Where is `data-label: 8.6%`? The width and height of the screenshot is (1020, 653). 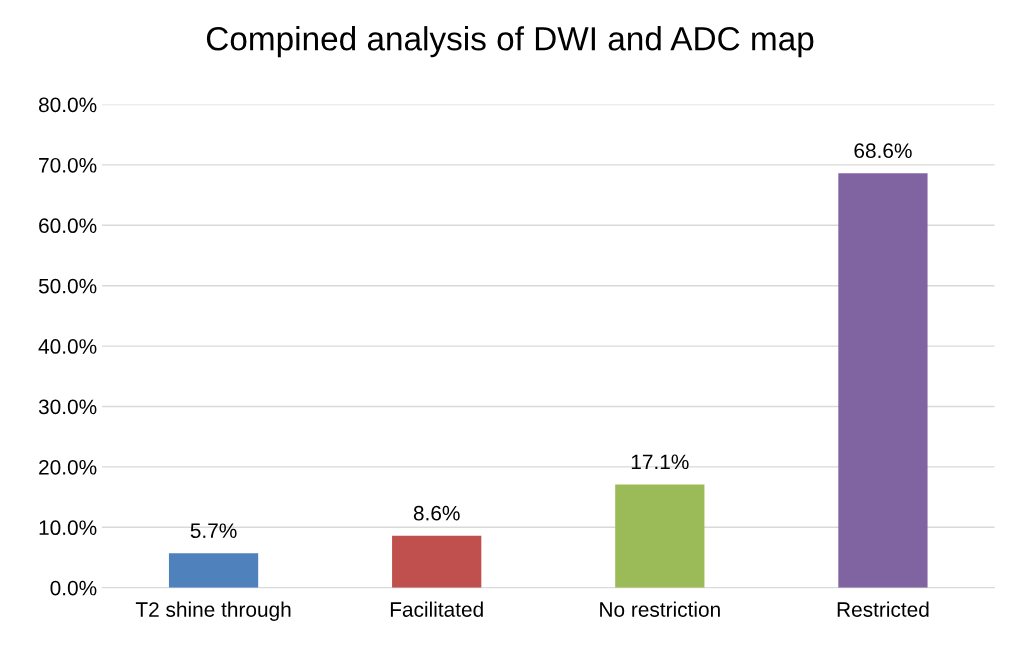 data-label: 8.6% is located at coordinates (436, 513).